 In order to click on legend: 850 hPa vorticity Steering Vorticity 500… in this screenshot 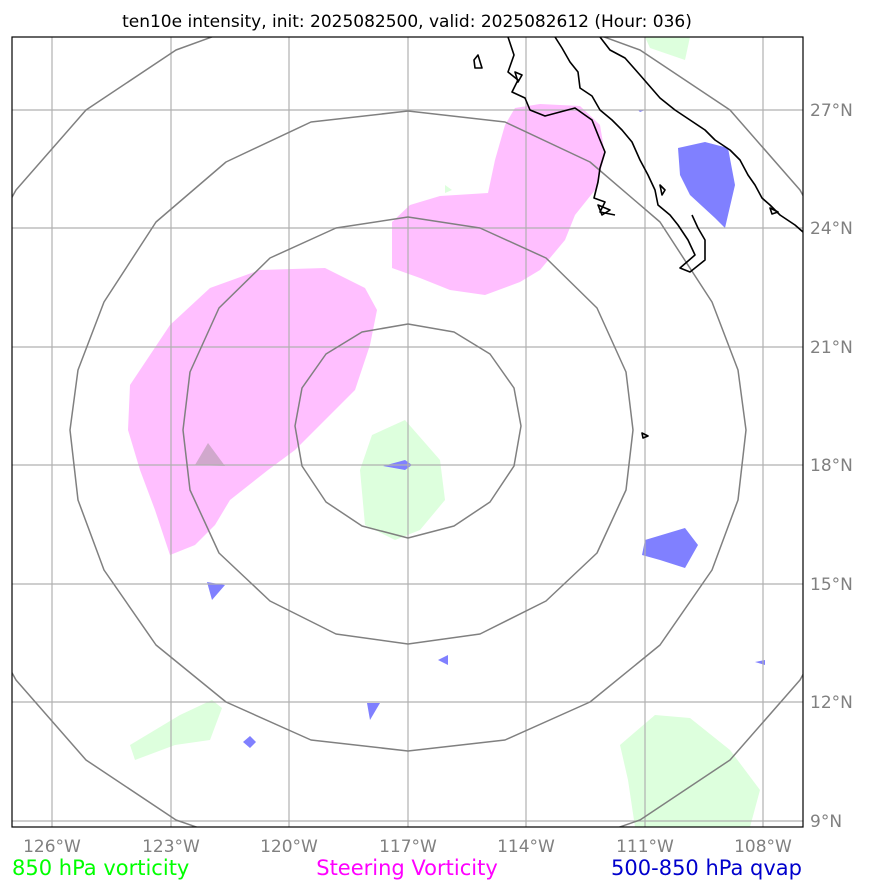, I will do `click(407, 868)`.